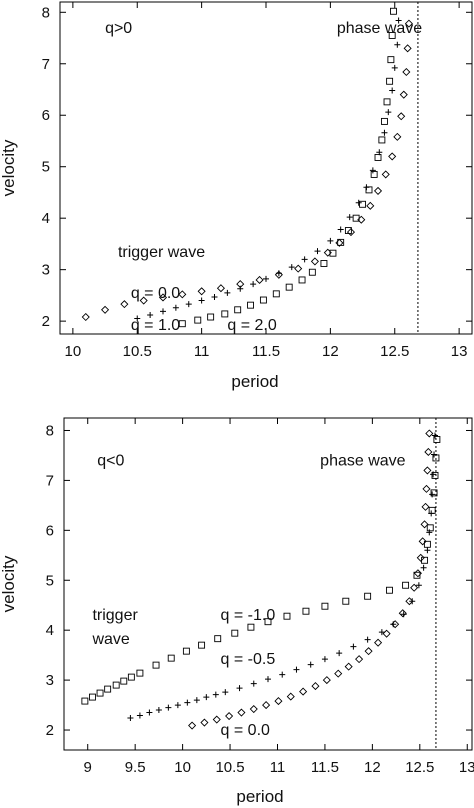 The height and width of the screenshot is (808, 474). I want to click on annotation-label: trigger wave, so click(161, 252).